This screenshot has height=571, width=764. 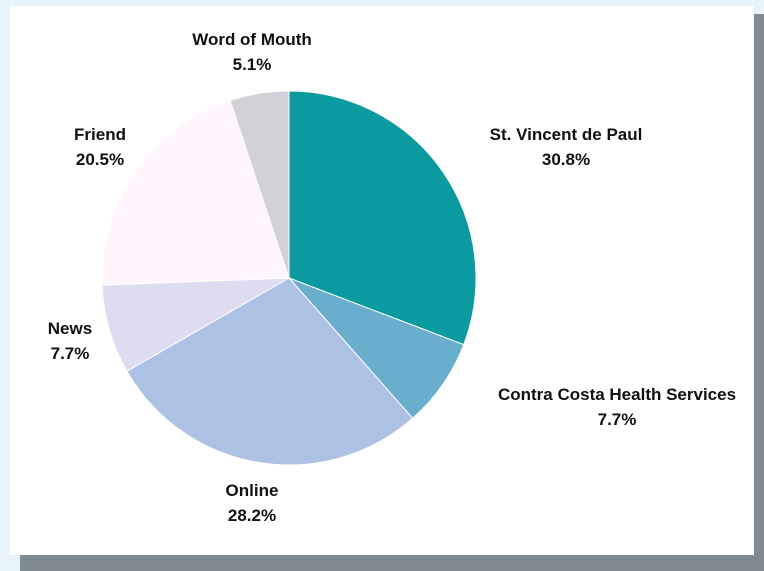 I want to click on slice-label-2: Contra Costa Health Services, so click(x=617, y=394).